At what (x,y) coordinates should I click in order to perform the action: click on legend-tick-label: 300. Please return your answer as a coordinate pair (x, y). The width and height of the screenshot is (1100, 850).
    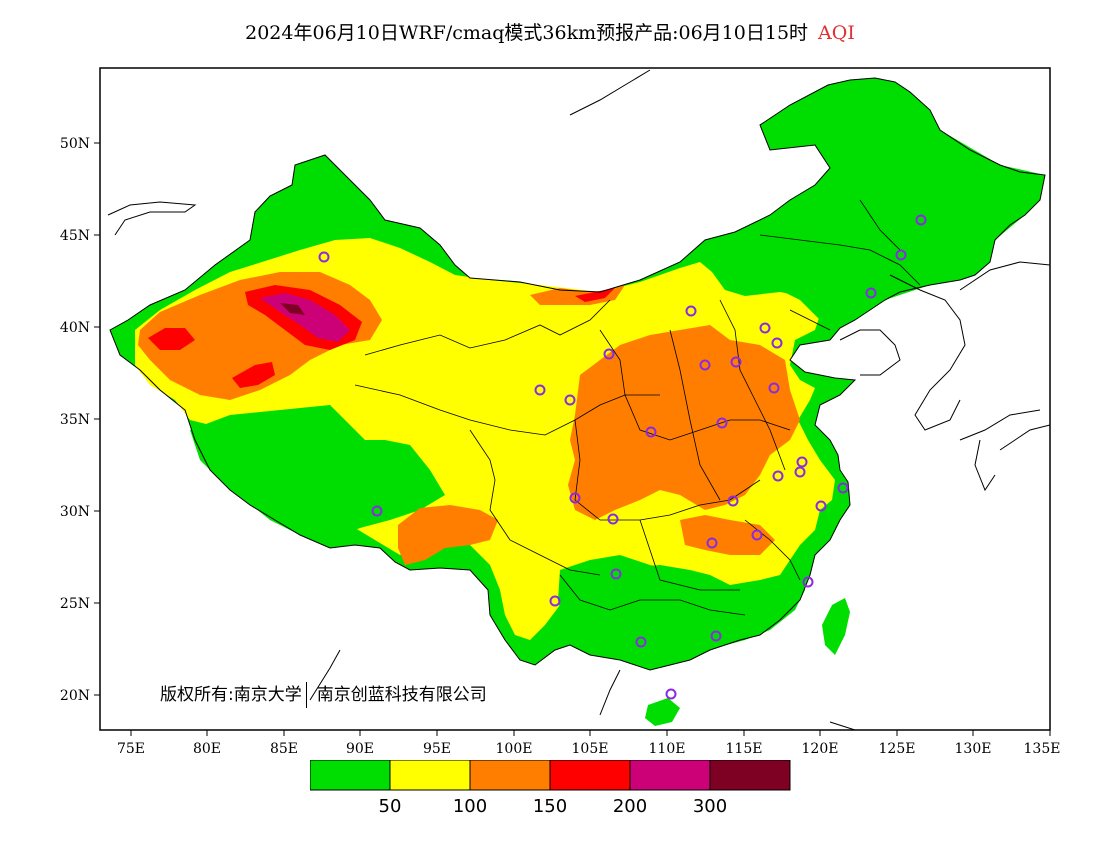
    Looking at the image, I should click on (710, 806).